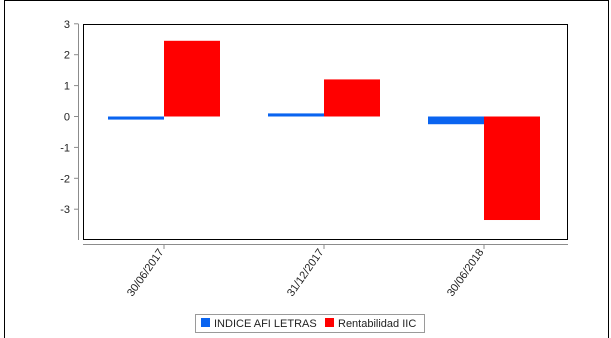 The width and height of the screenshot is (611, 338). What do you see at coordinates (329, 322) in the screenshot?
I see `legend-swatch-rentabilidad` at bounding box center [329, 322].